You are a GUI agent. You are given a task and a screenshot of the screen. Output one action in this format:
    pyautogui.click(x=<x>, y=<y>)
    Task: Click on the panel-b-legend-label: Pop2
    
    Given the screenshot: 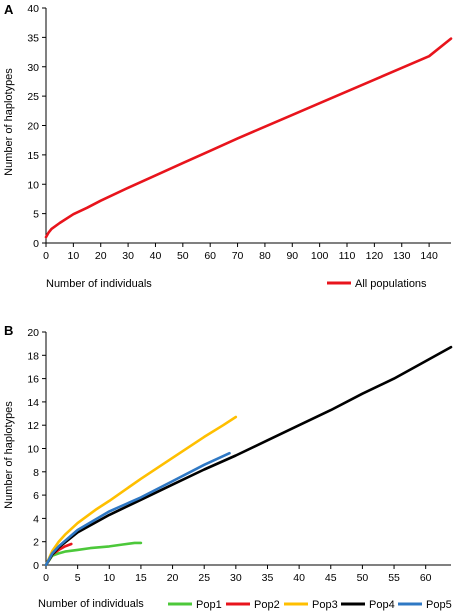 What is the action you would take?
    pyautogui.click(x=267, y=605)
    